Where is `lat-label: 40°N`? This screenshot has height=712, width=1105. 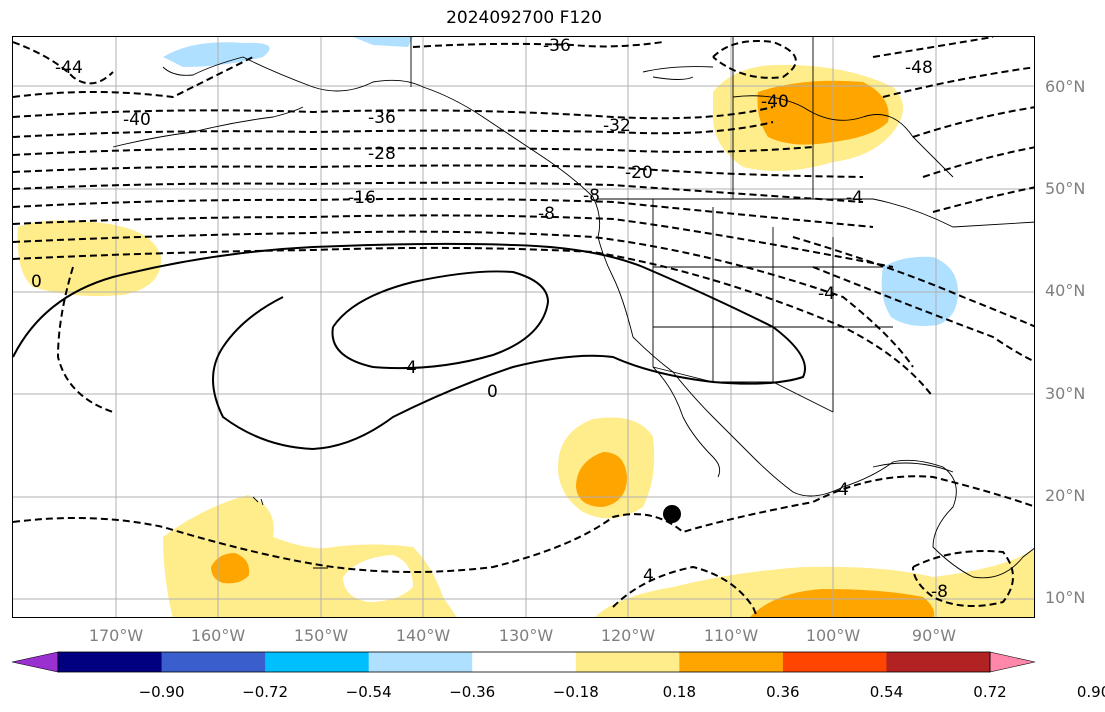 lat-label: 40°N is located at coordinates (1065, 290).